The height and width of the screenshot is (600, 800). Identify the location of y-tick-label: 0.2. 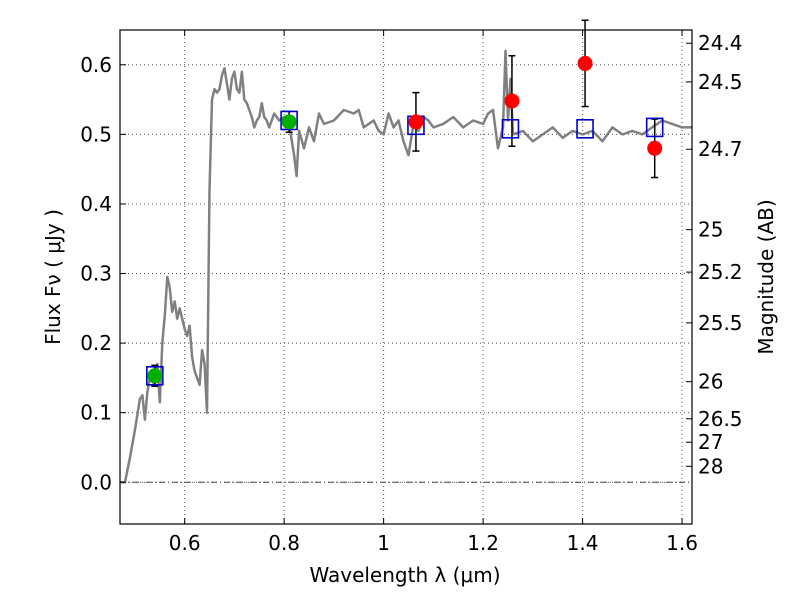
(96, 343).